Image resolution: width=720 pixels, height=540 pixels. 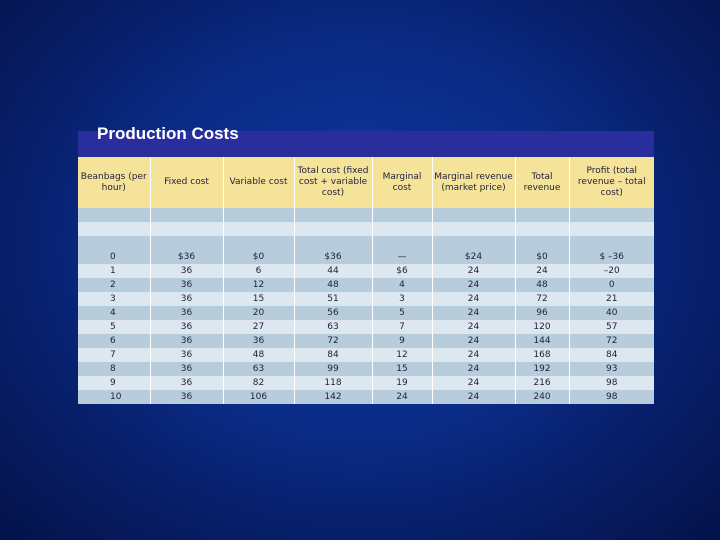 I want to click on total-revenue-cell: 240, so click(x=541, y=397).